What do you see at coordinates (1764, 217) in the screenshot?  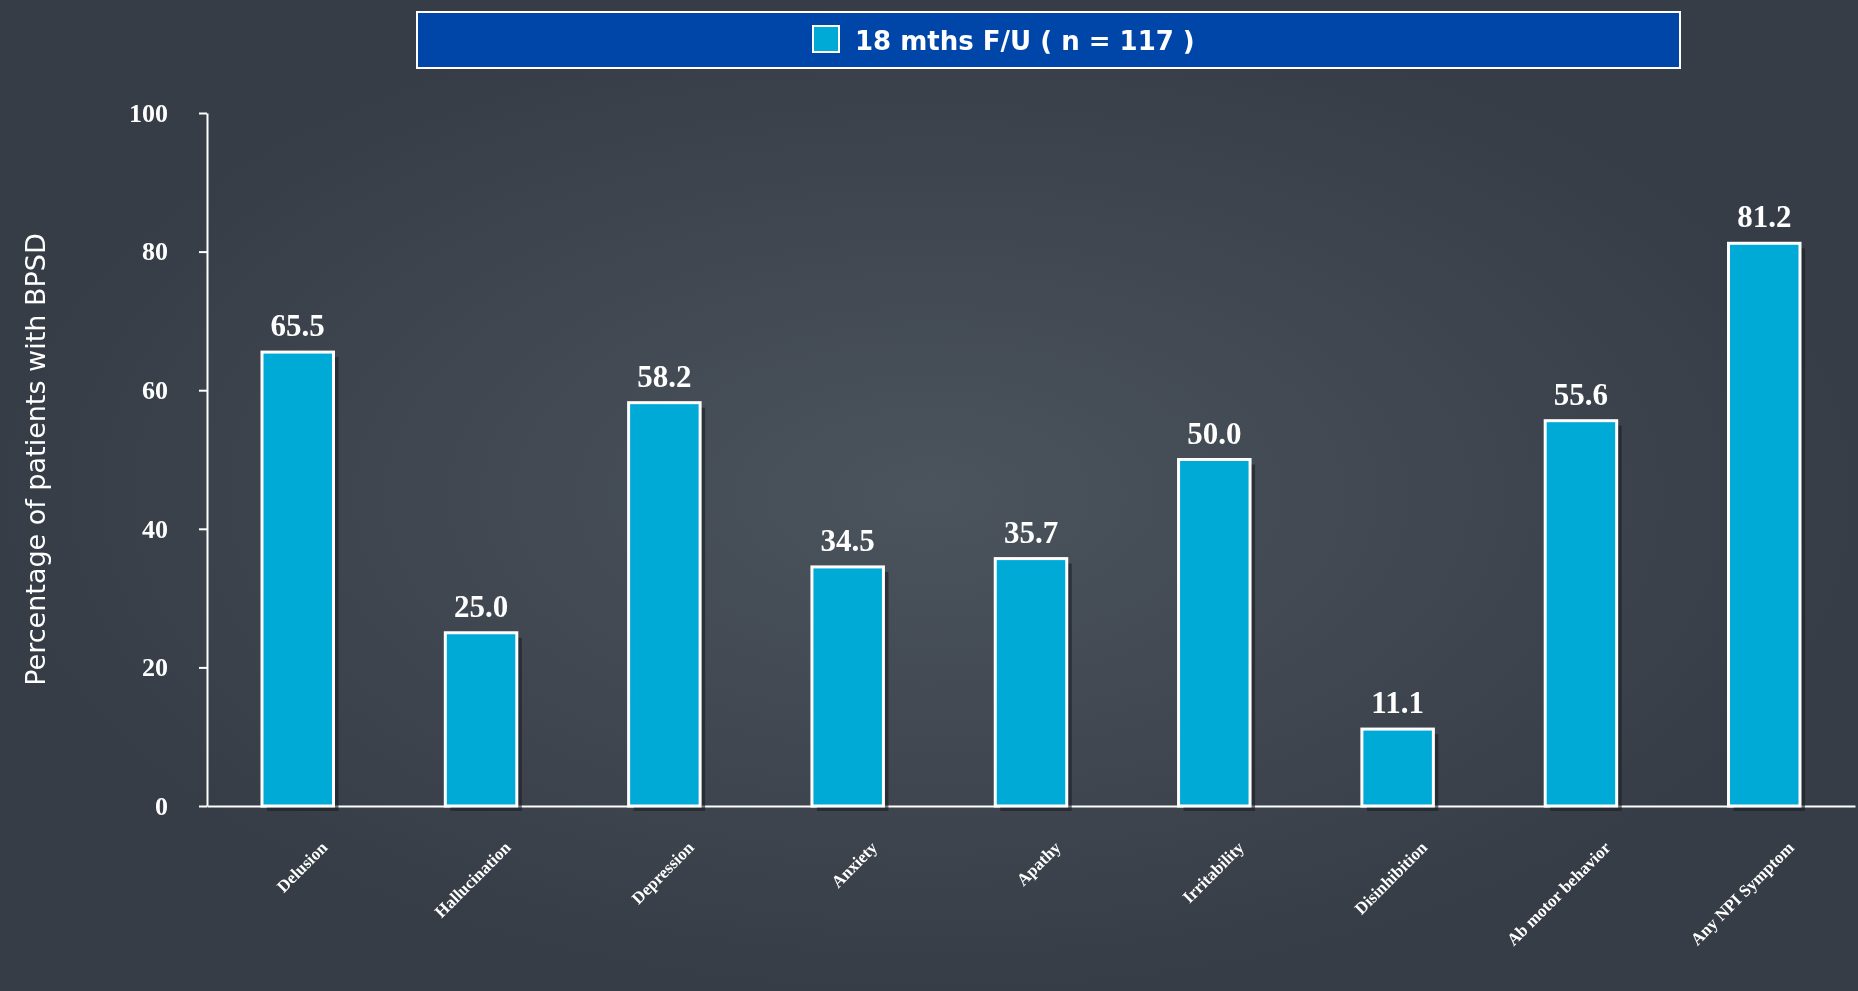 I see `data-label: 81.2` at bounding box center [1764, 217].